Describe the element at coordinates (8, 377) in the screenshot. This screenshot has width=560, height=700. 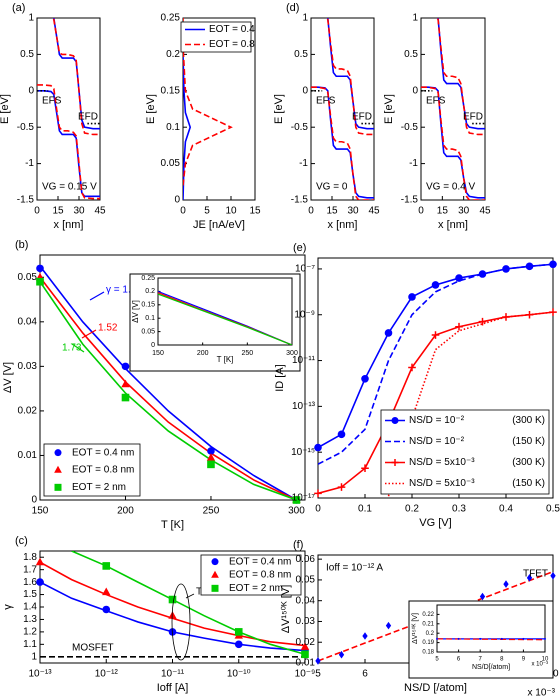
I see `y-axis-label: ΔV [V]` at that location.